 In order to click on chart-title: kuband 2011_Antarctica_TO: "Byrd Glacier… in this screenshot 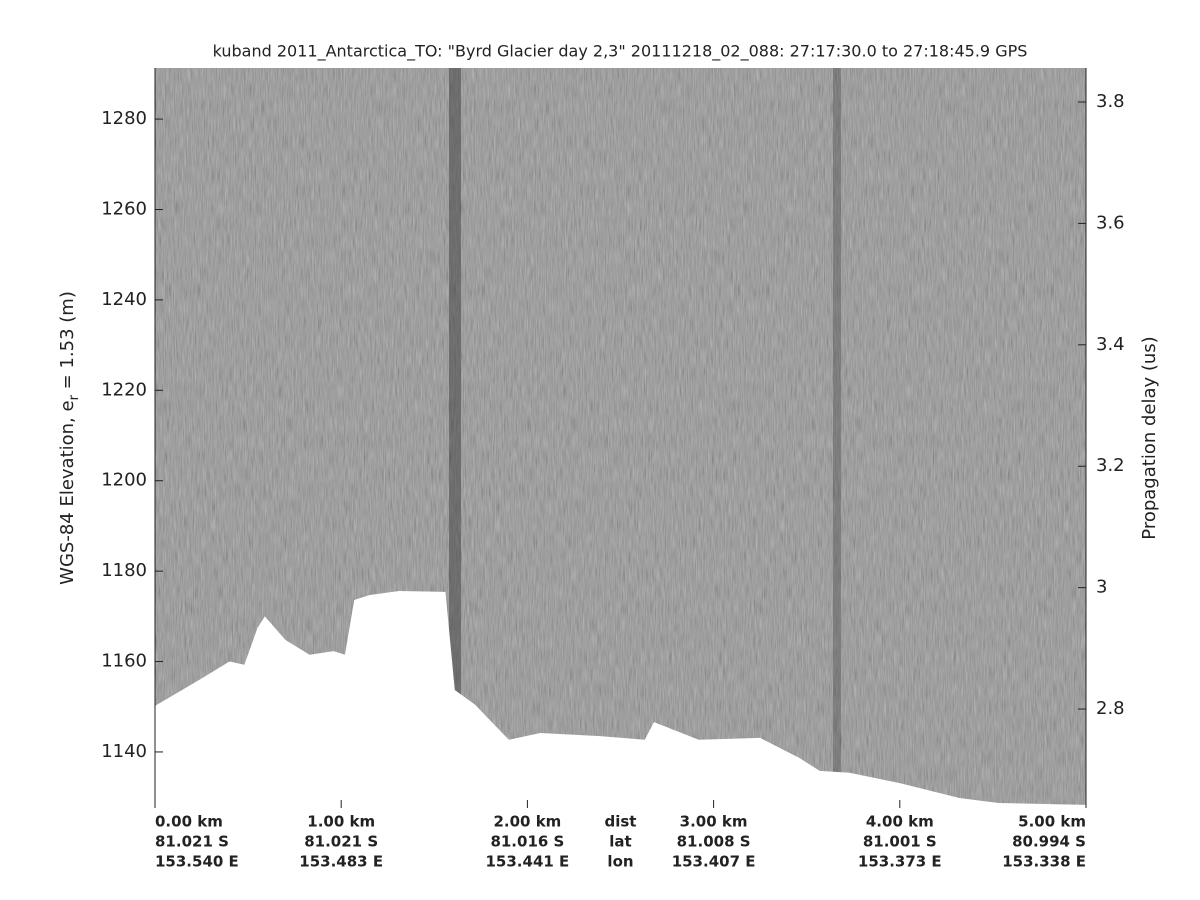, I will do `click(620, 52)`.